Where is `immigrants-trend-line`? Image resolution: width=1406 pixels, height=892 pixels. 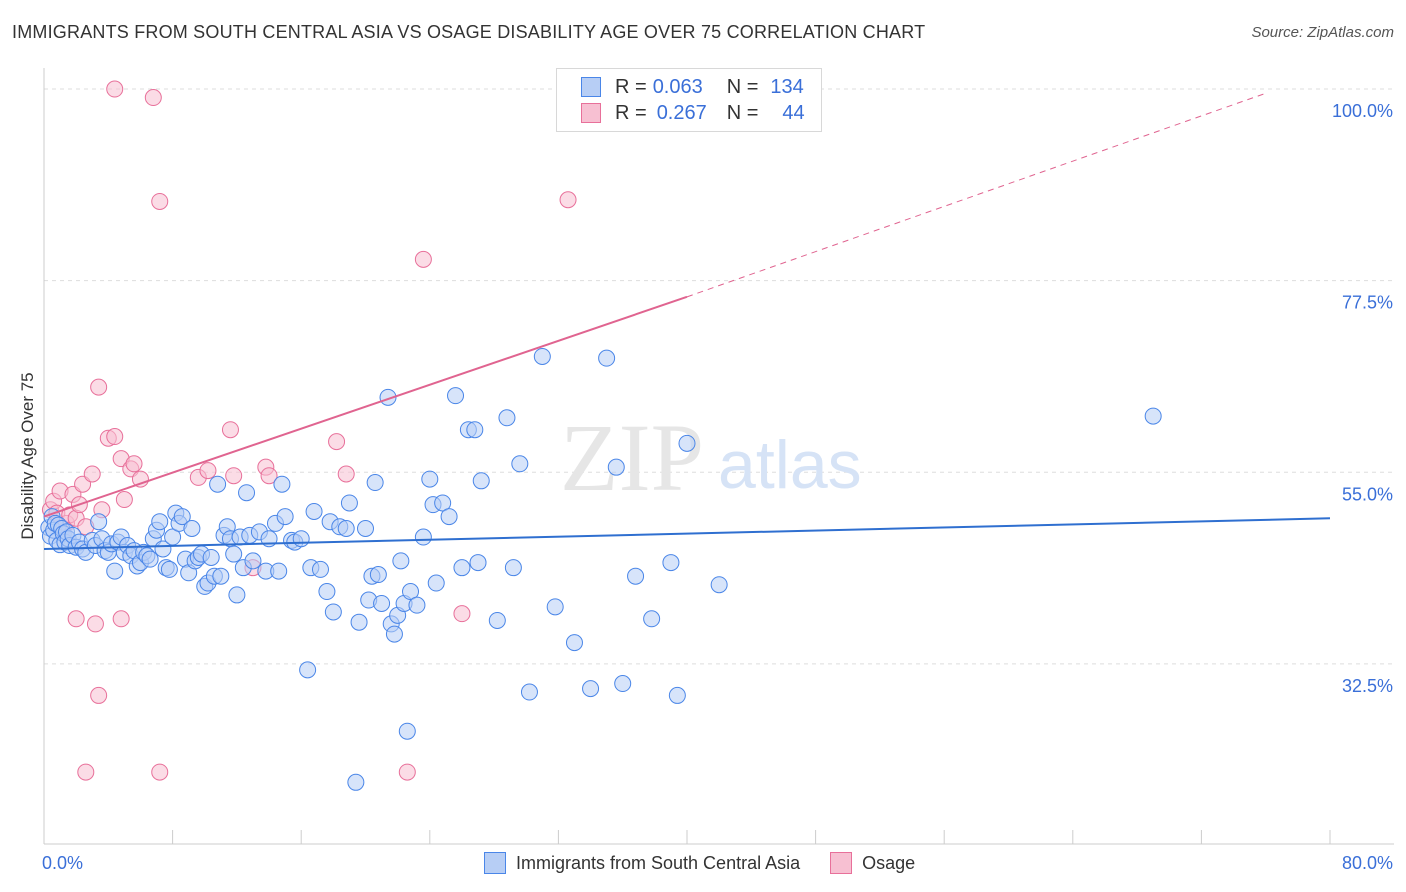
immigrants-trend-line is located at coordinates (687, 533).